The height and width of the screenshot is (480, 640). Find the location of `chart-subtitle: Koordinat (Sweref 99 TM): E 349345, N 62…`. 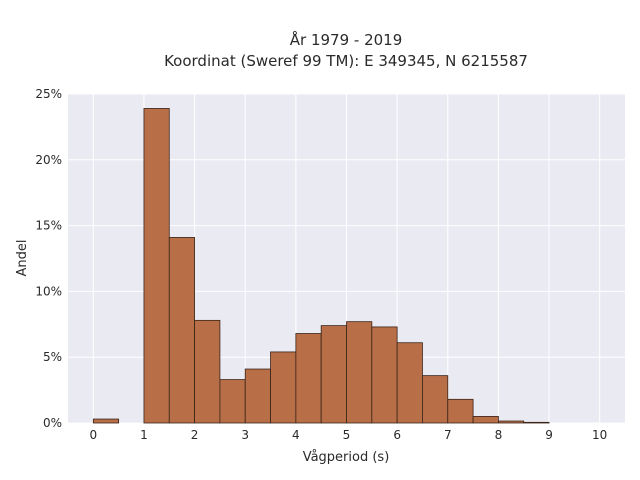

chart-subtitle: Koordinat (Sweref 99 TM): E 349345, N 62… is located at coordinates (346, 61).